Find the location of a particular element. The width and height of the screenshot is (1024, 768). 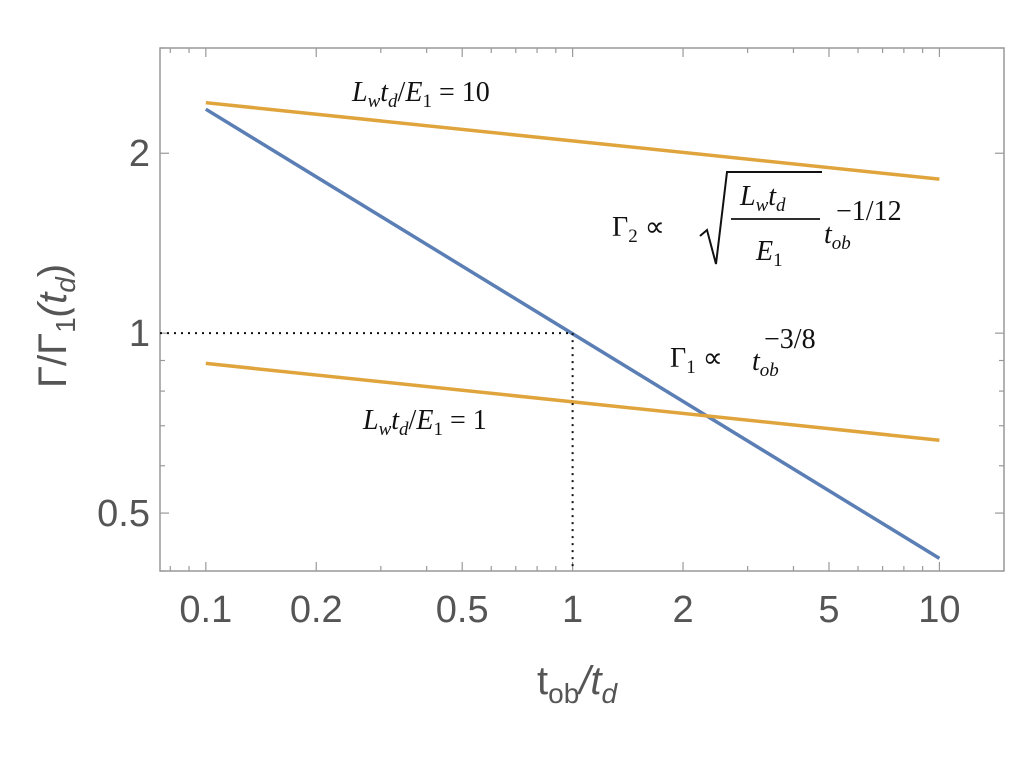

annotation-gamma2-formula: Γ2 ∝ Lwtd E1 tob −1/12 is located at coordinates (757, 221).